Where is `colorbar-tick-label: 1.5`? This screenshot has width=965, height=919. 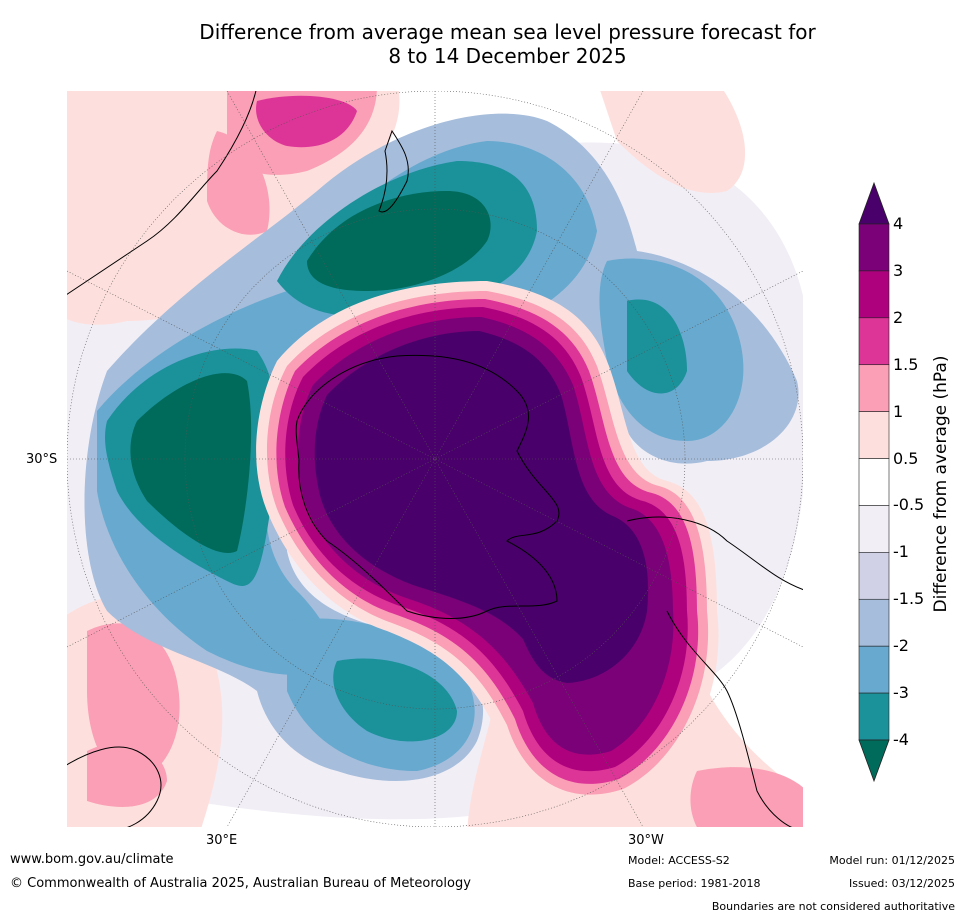 colorbar-tick-label: 1.5 is located at coordinates (906, 364).